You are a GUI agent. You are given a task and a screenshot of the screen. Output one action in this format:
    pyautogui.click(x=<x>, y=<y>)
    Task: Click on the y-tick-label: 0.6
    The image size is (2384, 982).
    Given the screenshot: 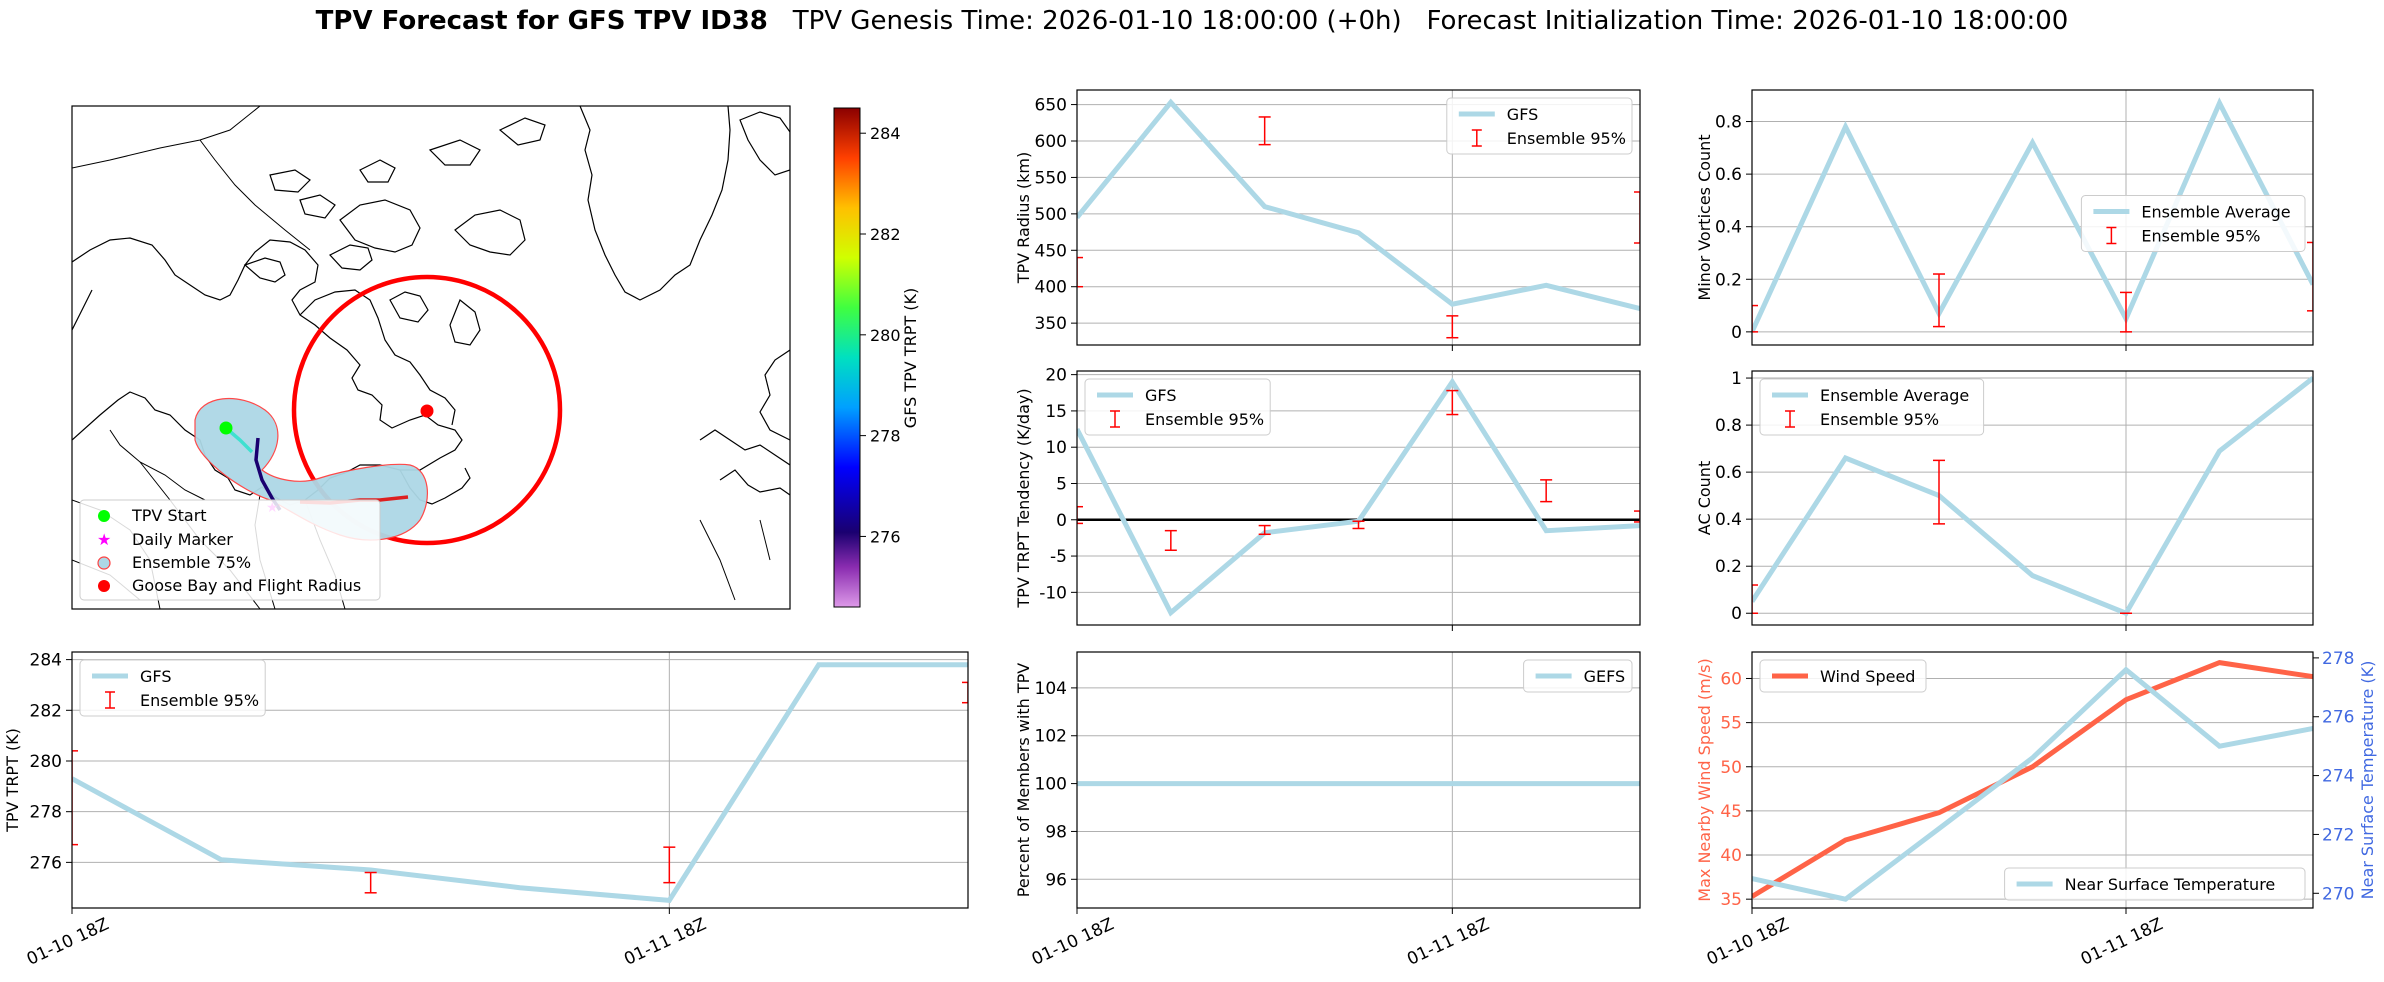 What is the action you would take?
    pyautogui.click(x=1728, y=175)
    